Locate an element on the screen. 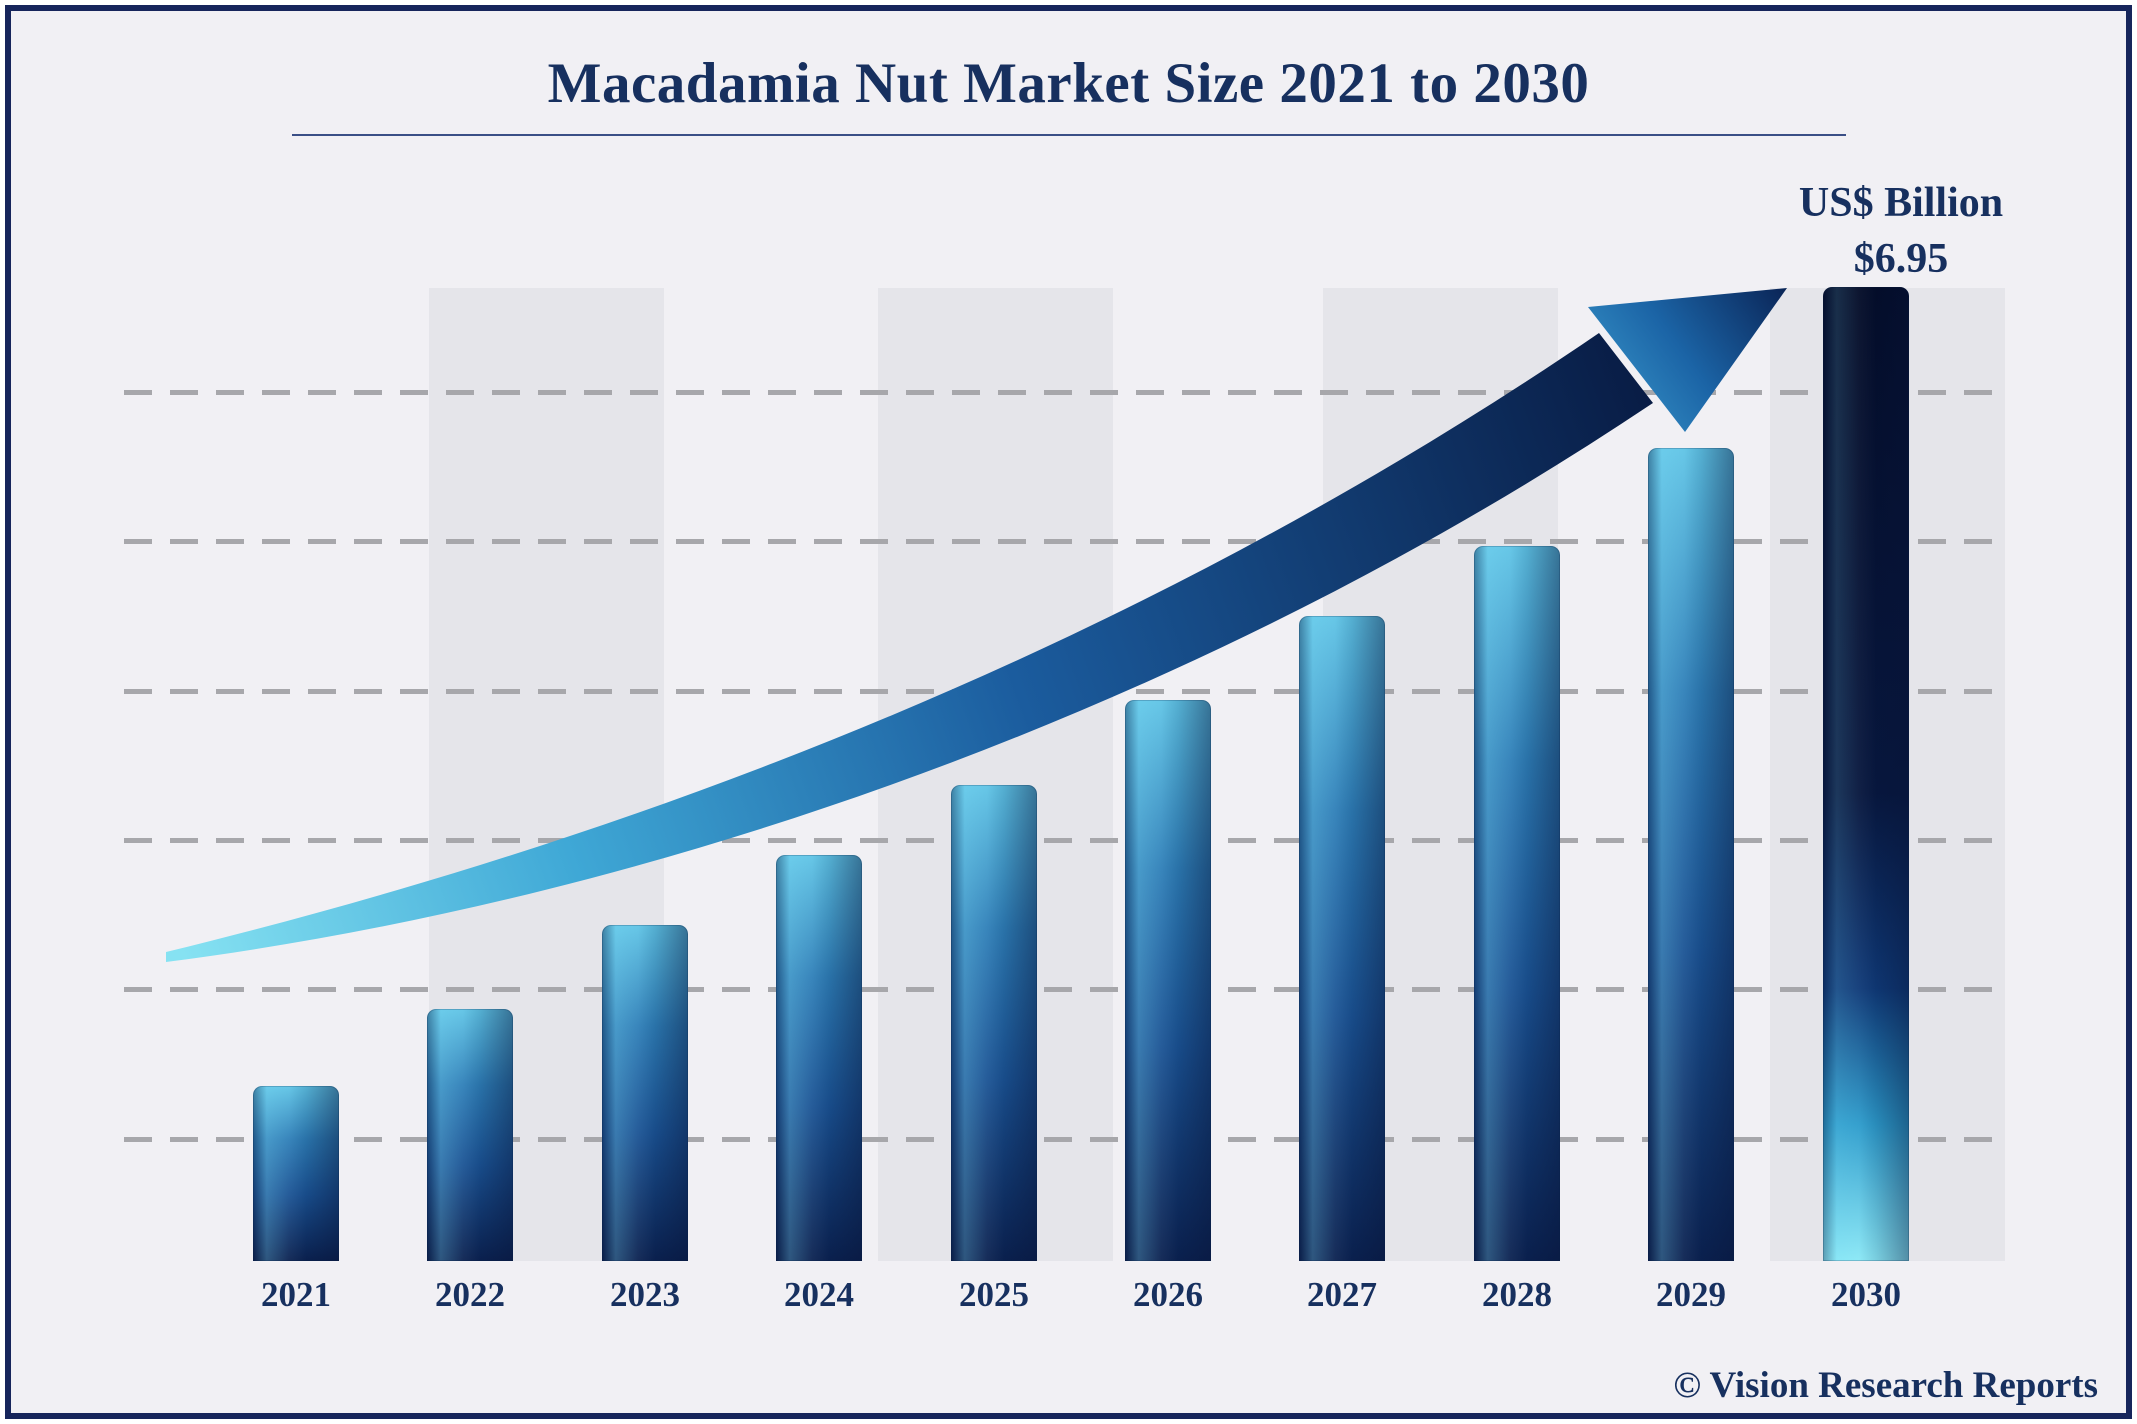  x-axis-label-2028: 2028 is located at coordinates (1517, 1294).